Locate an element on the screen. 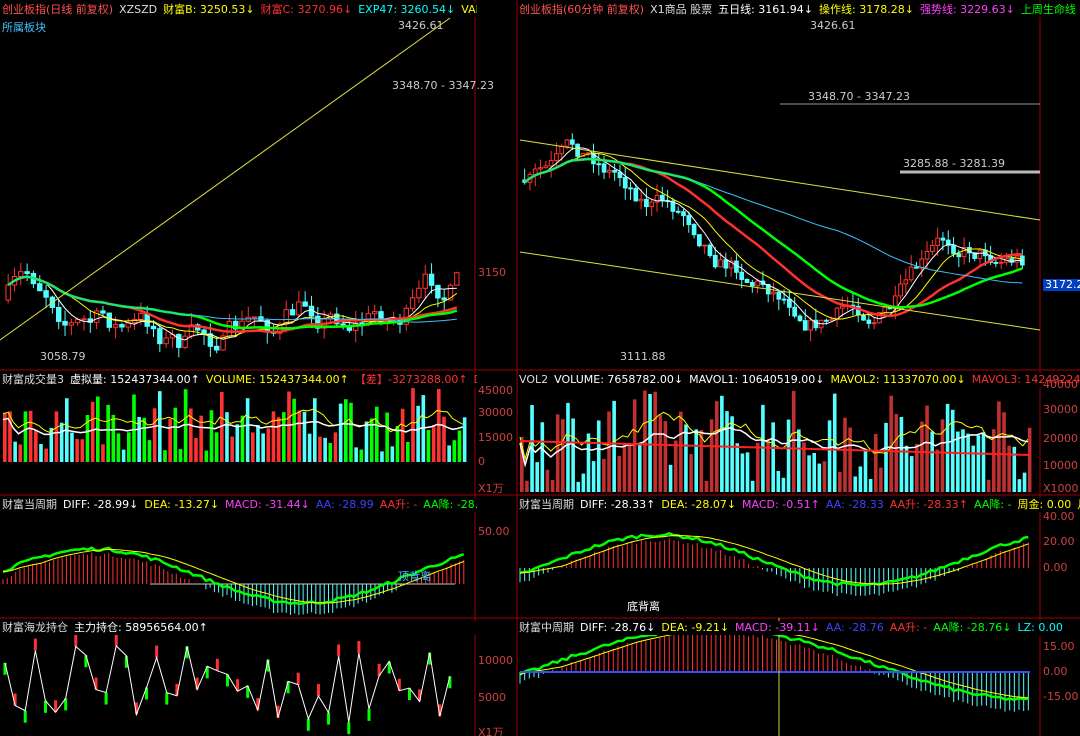  annotation: 所属板块 is located at coordinates (24, 27).